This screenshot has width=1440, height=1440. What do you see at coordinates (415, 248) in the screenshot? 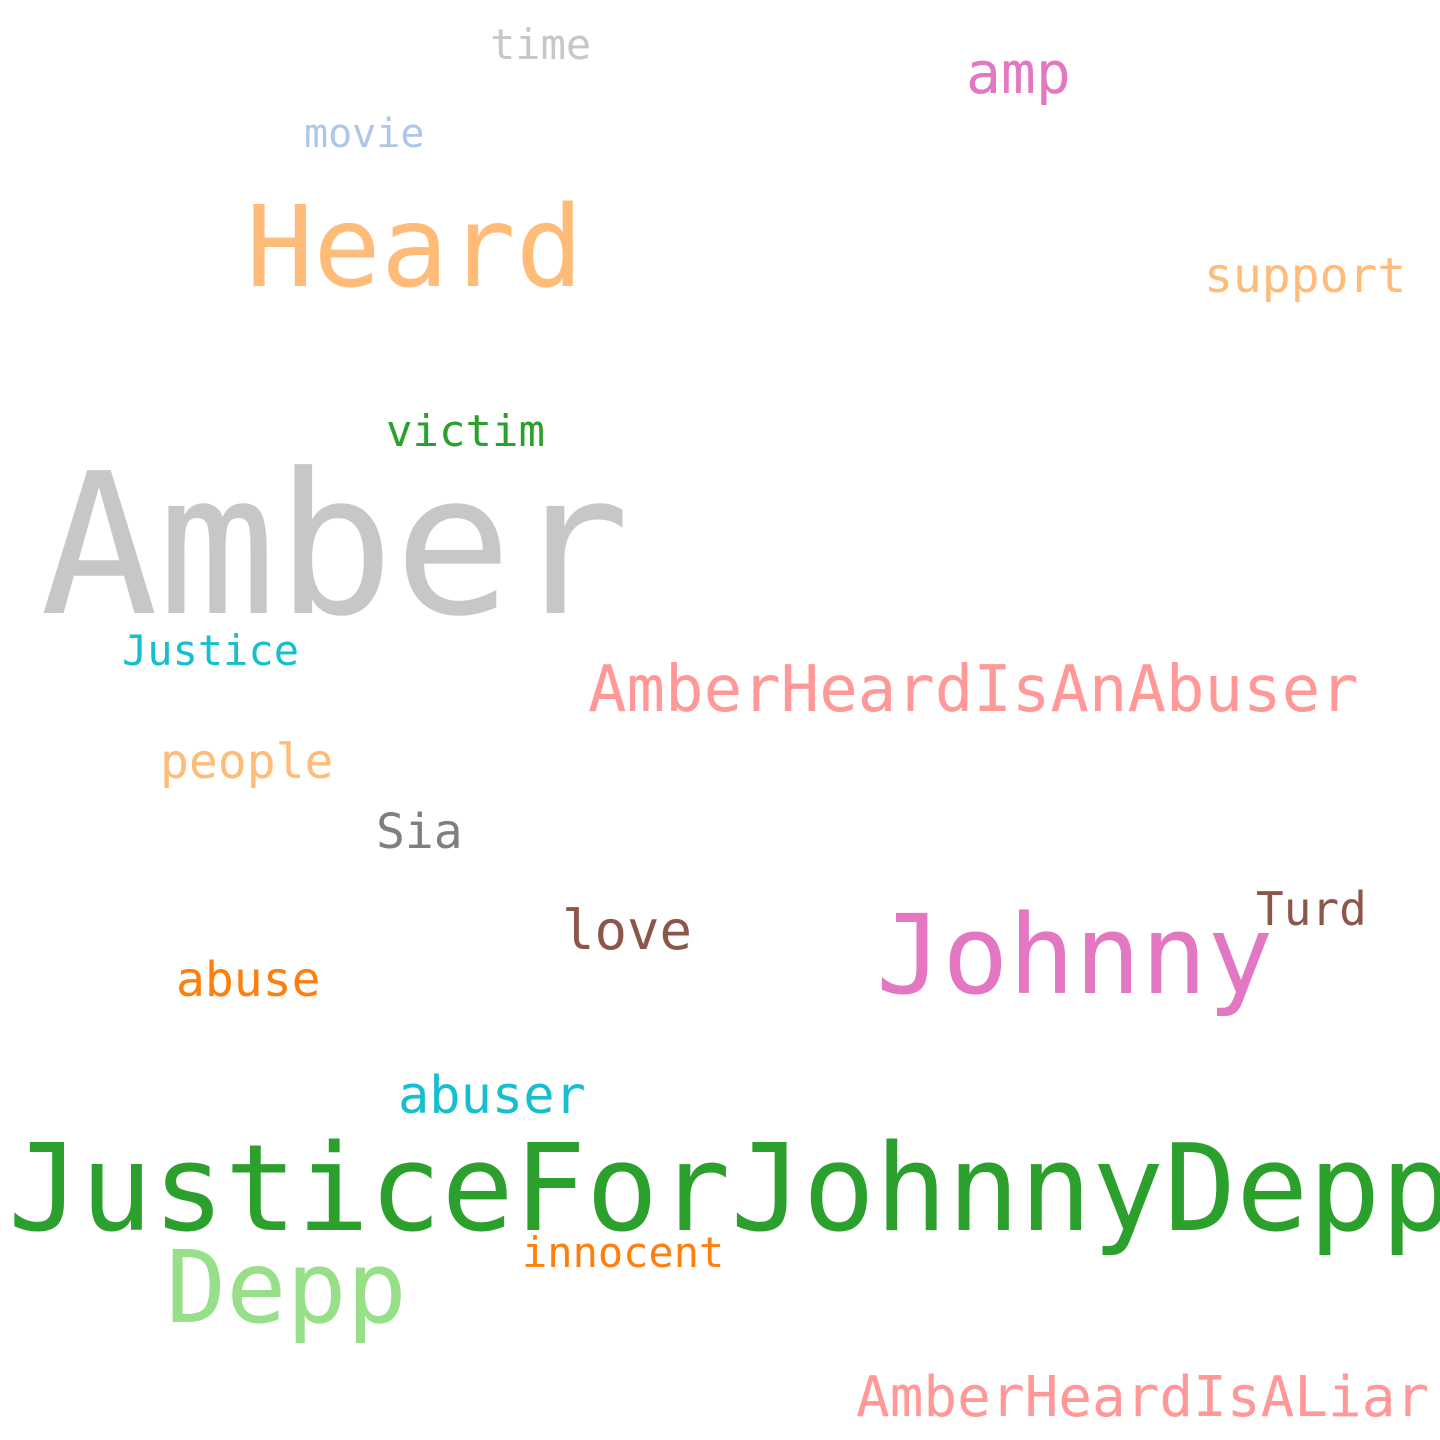
I see `word-heard: Heard` at bounding box center [415, 248].